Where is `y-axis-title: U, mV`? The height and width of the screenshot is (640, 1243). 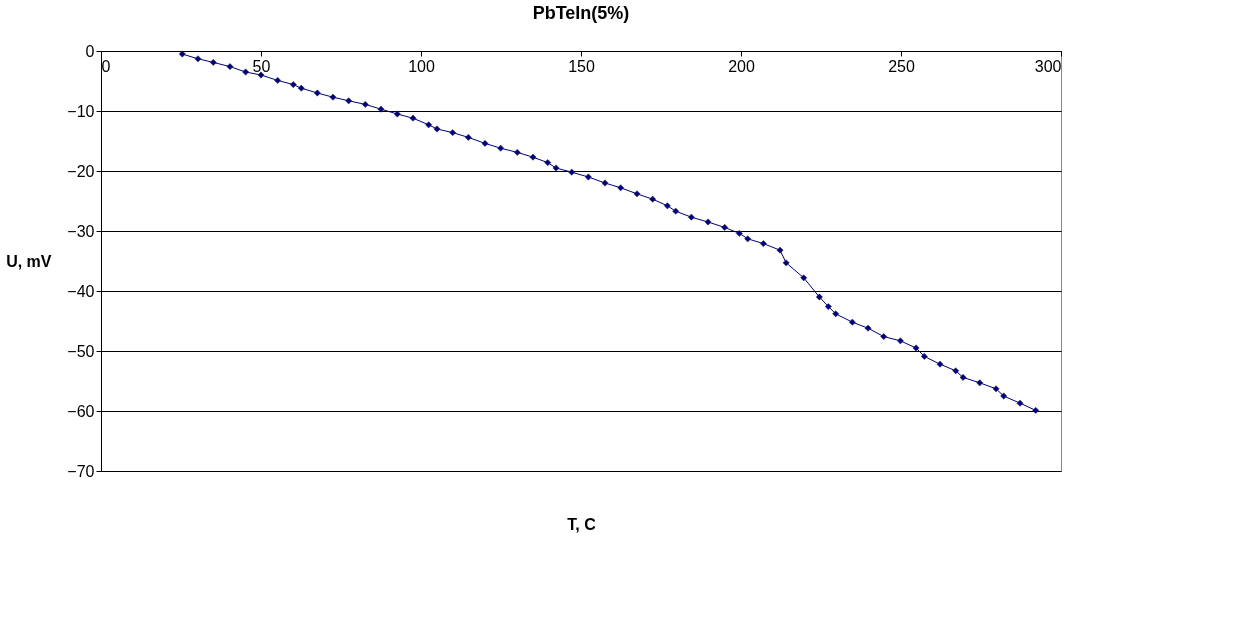 y-axis-title: U, mV is located at coordinates (29, 261).